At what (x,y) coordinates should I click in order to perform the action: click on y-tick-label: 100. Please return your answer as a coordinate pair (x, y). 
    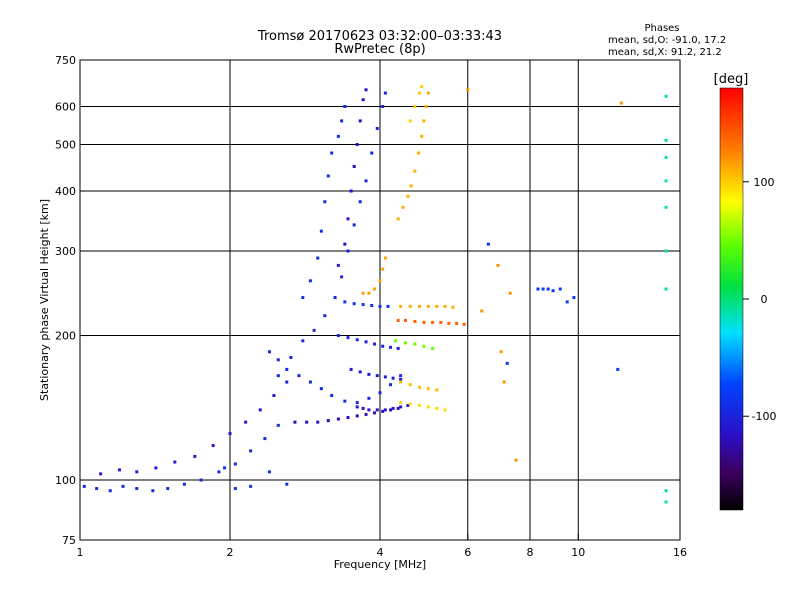
    Looking at the image, I should click on (65, 480).